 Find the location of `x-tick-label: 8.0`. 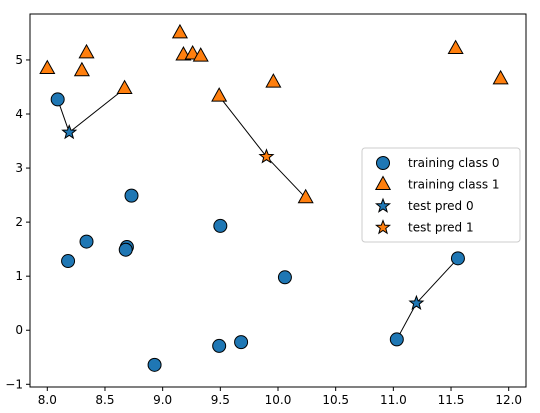

x-tick-label: 8.0 is located at coordinates (47, 400).